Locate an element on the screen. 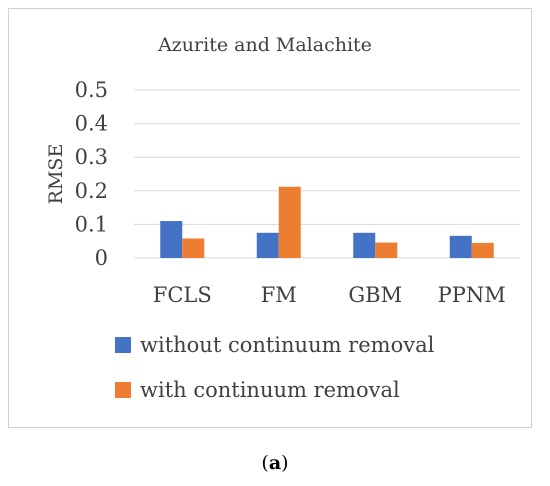 The height and width of the screenshot is (486, 550). x-tick-label: FM is located at coordinates (279, 295).